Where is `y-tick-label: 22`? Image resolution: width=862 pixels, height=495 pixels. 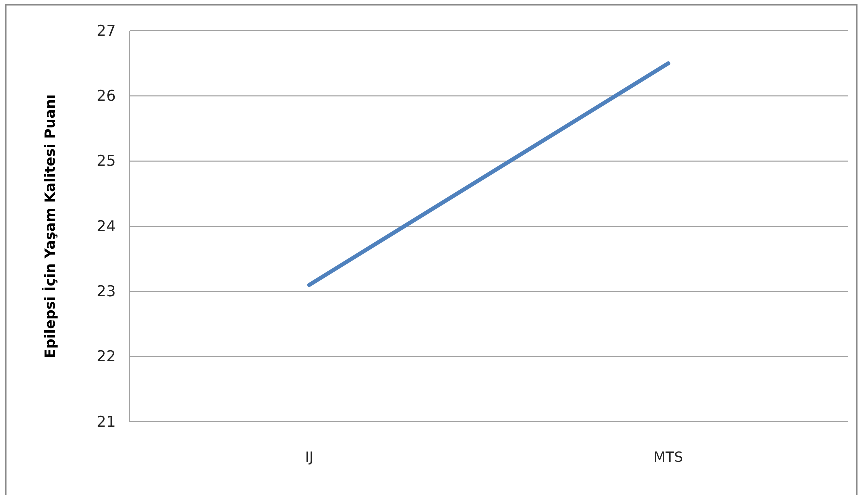
y-tick-label: 22 is located at coordinates (106, 357).